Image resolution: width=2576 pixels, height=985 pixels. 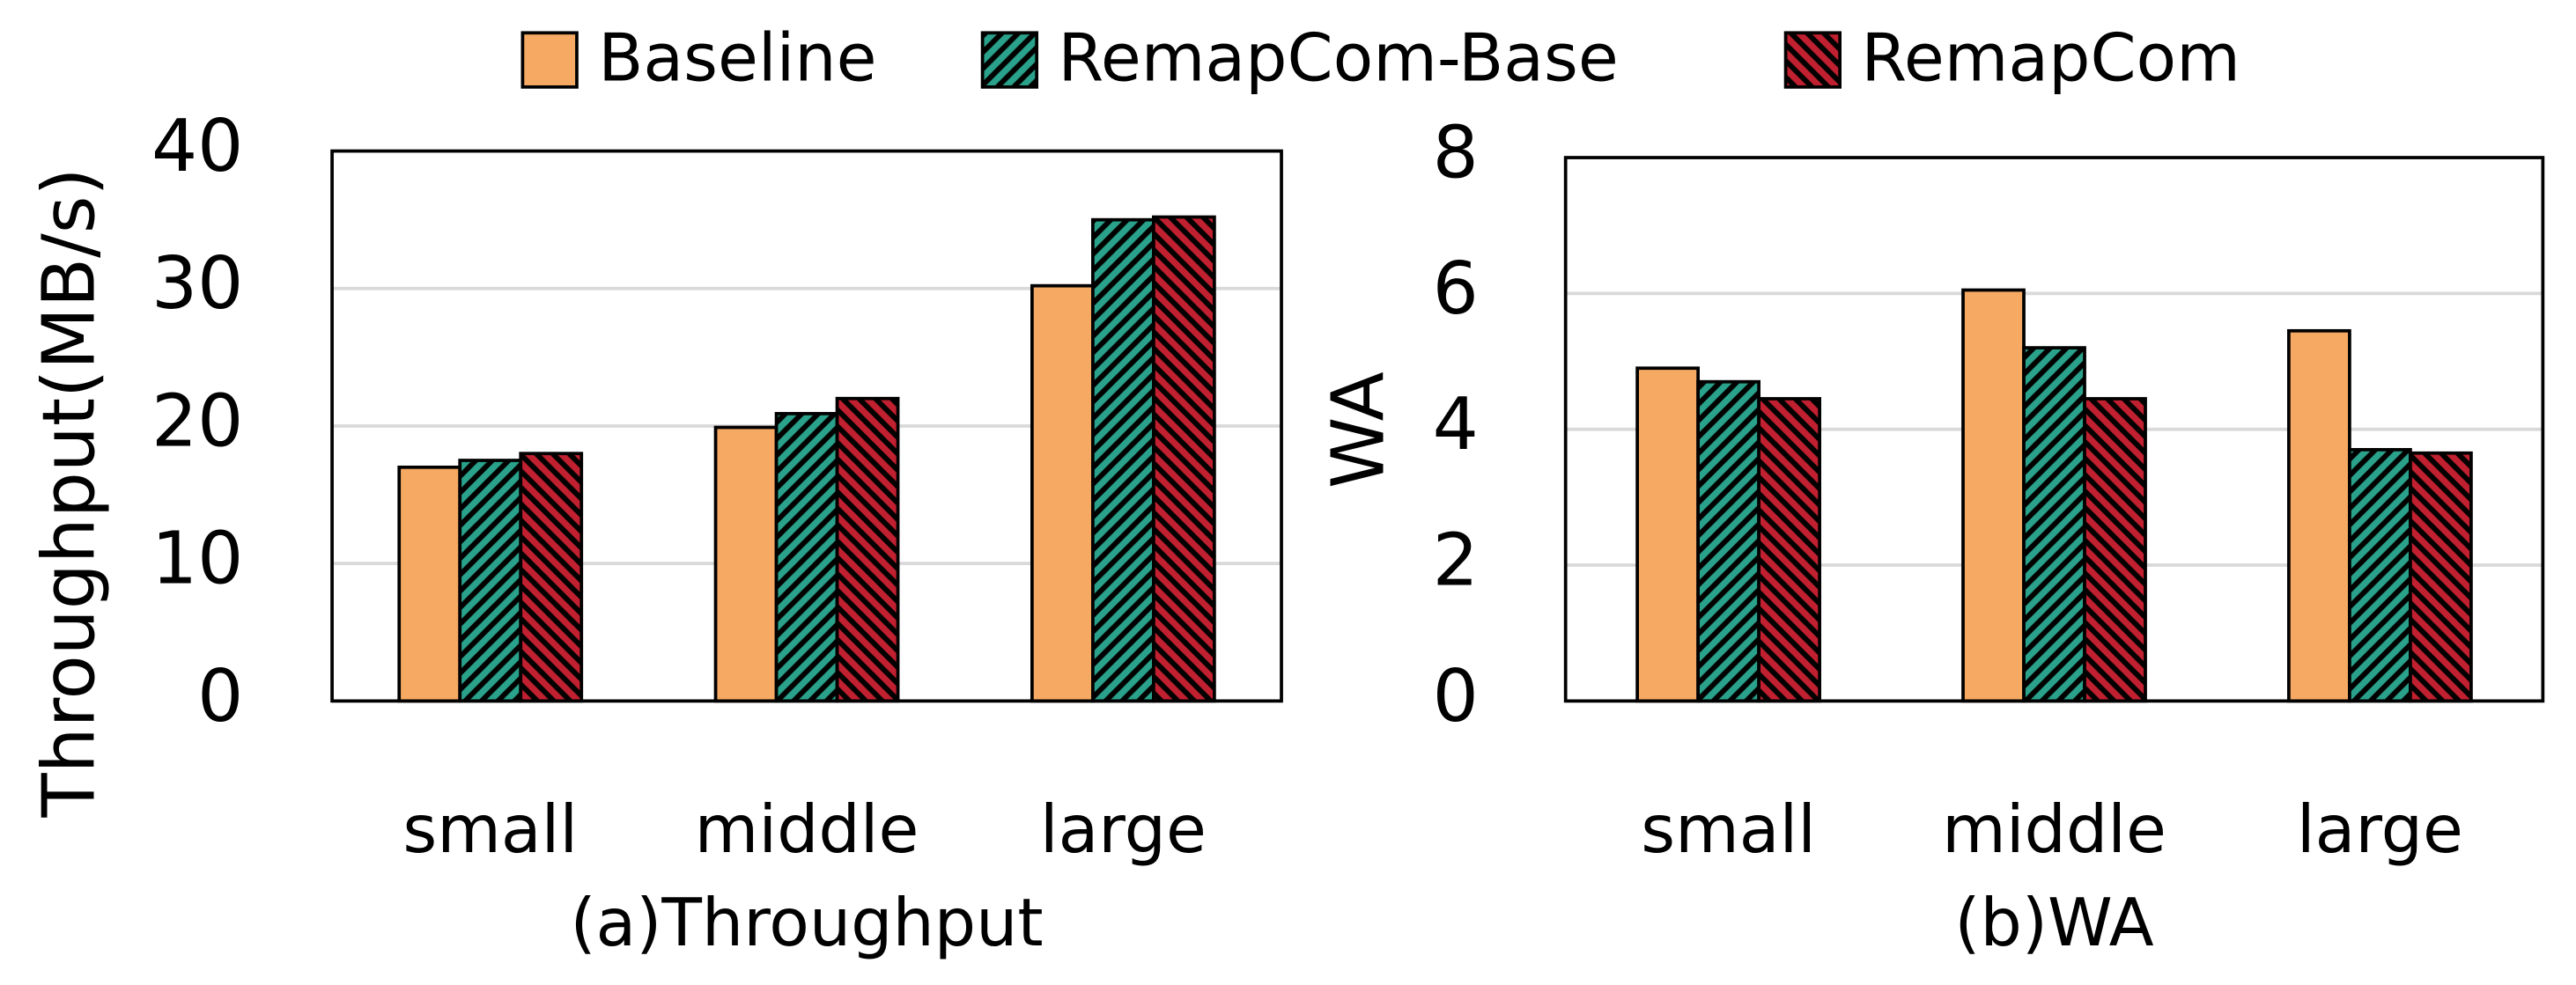 What do you see at coordinates (1359, 430) in the screenshot?
I see `y-axis-label: WA` at bounding box center [1359, 430].